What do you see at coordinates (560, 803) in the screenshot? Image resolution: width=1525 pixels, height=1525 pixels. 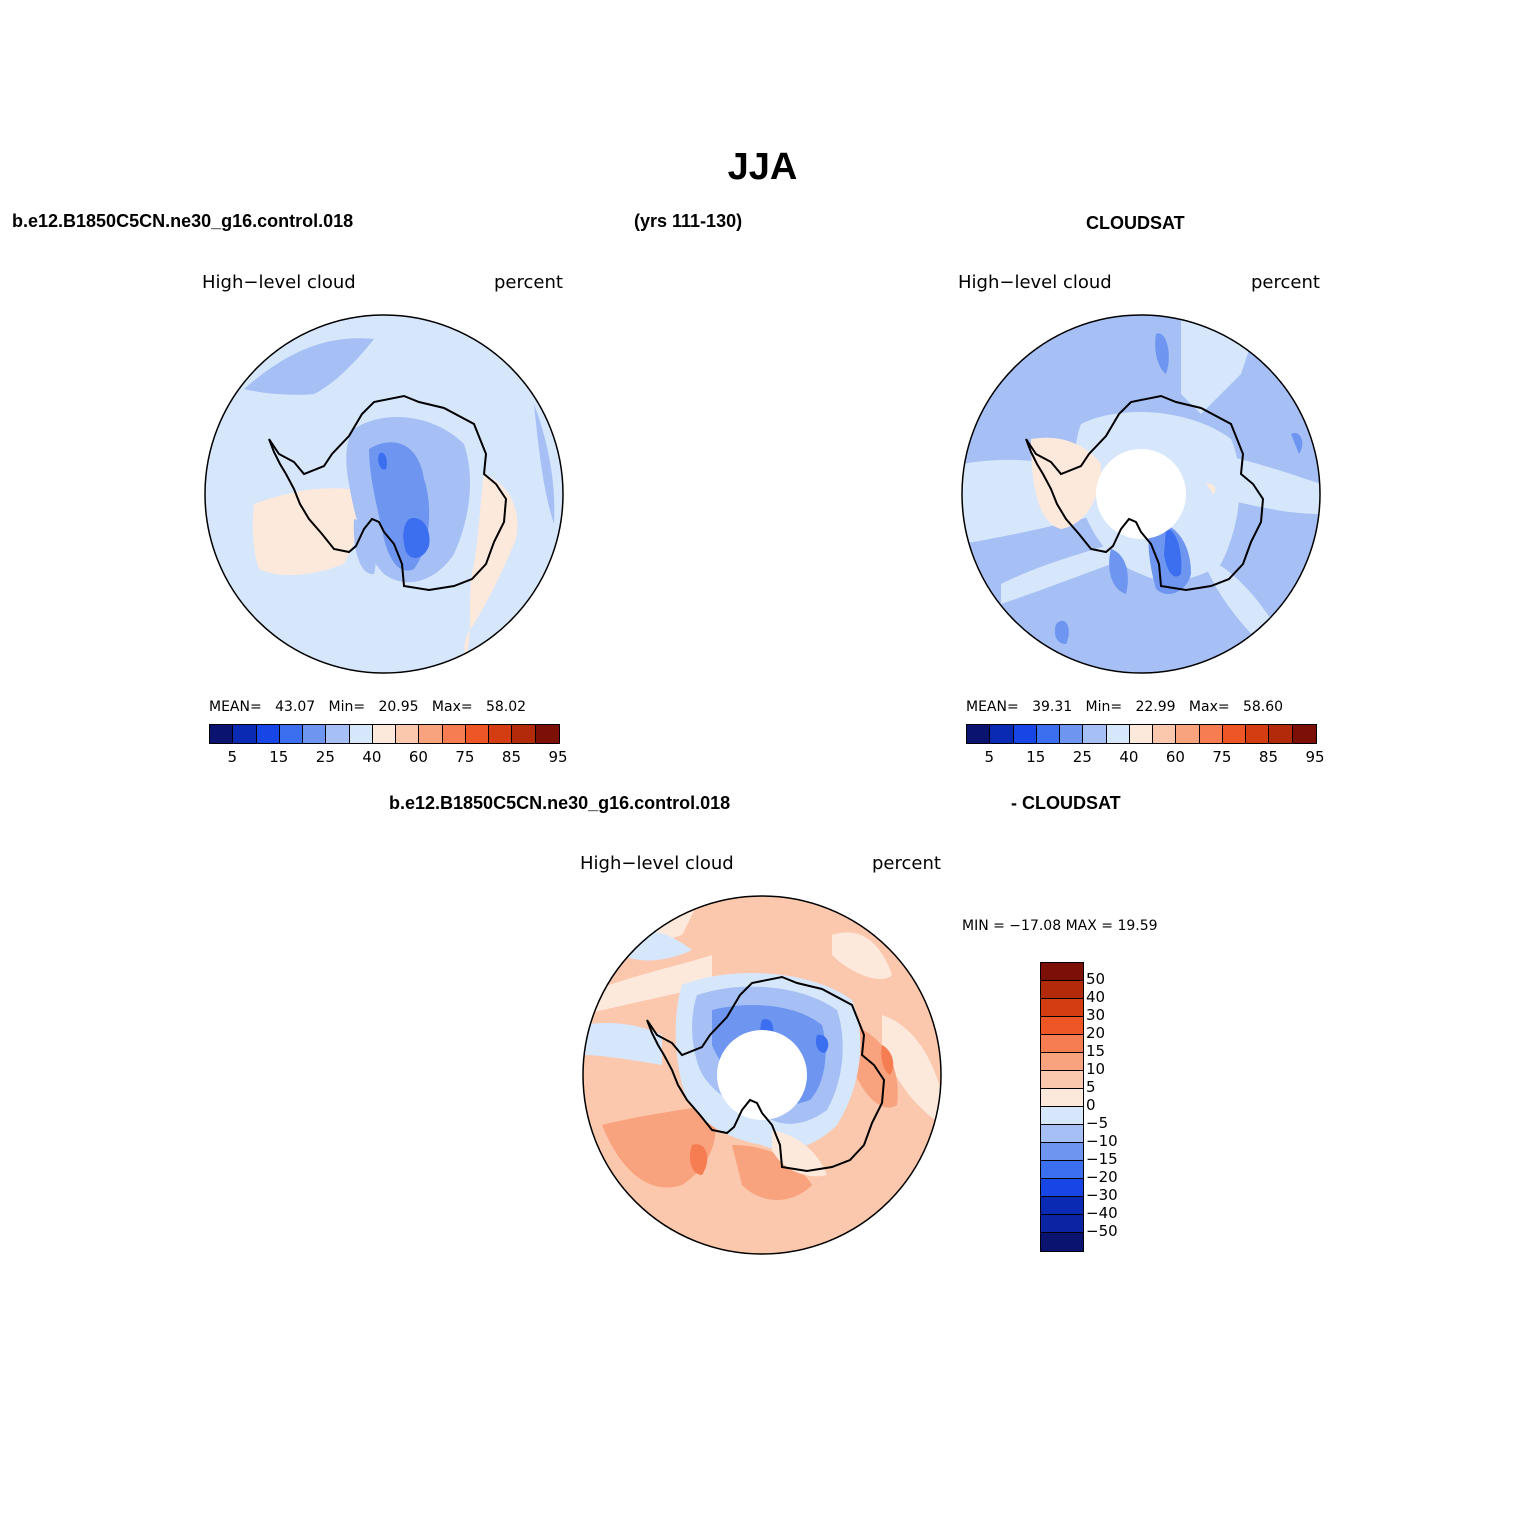 I see `diff-case-label: b.e12.B1850C5CN.ne30_g16.control.018` at bounding box center [560, 803].